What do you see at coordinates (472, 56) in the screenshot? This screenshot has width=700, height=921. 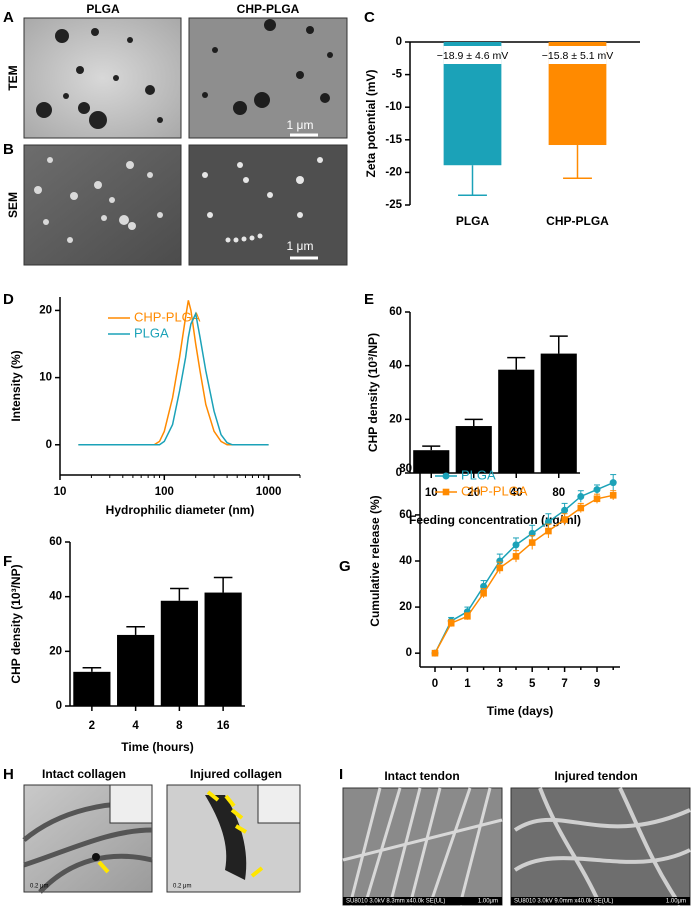 I see `value-label: −18.9 ± 4.6 mV` at bounding box center [472, 56].